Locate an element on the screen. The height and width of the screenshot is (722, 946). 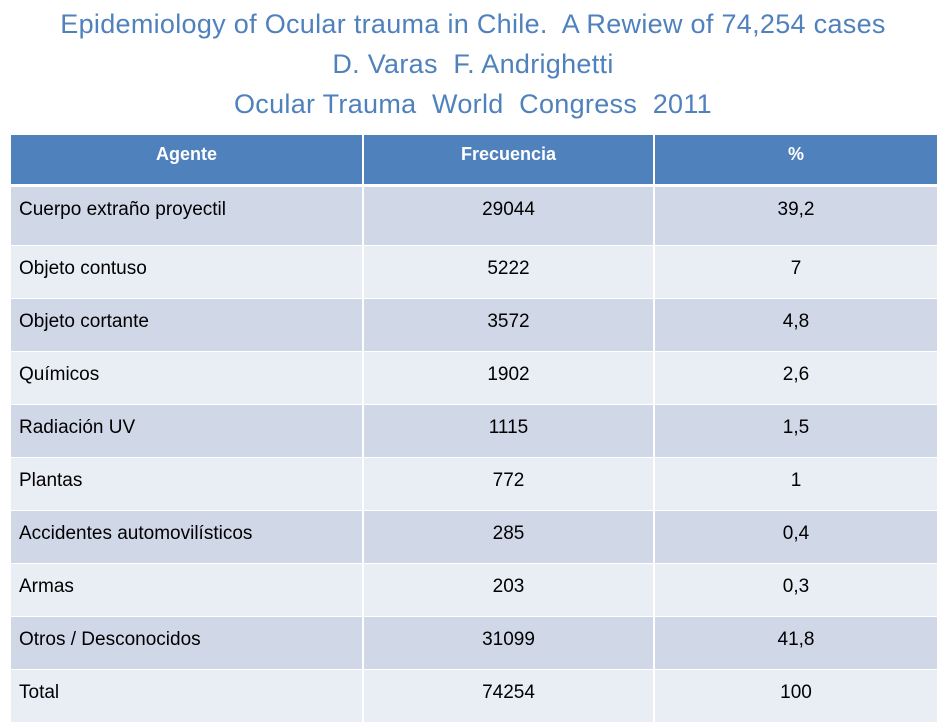
table-row: Armas 203 0,3 is located at coordinates (474, 589).